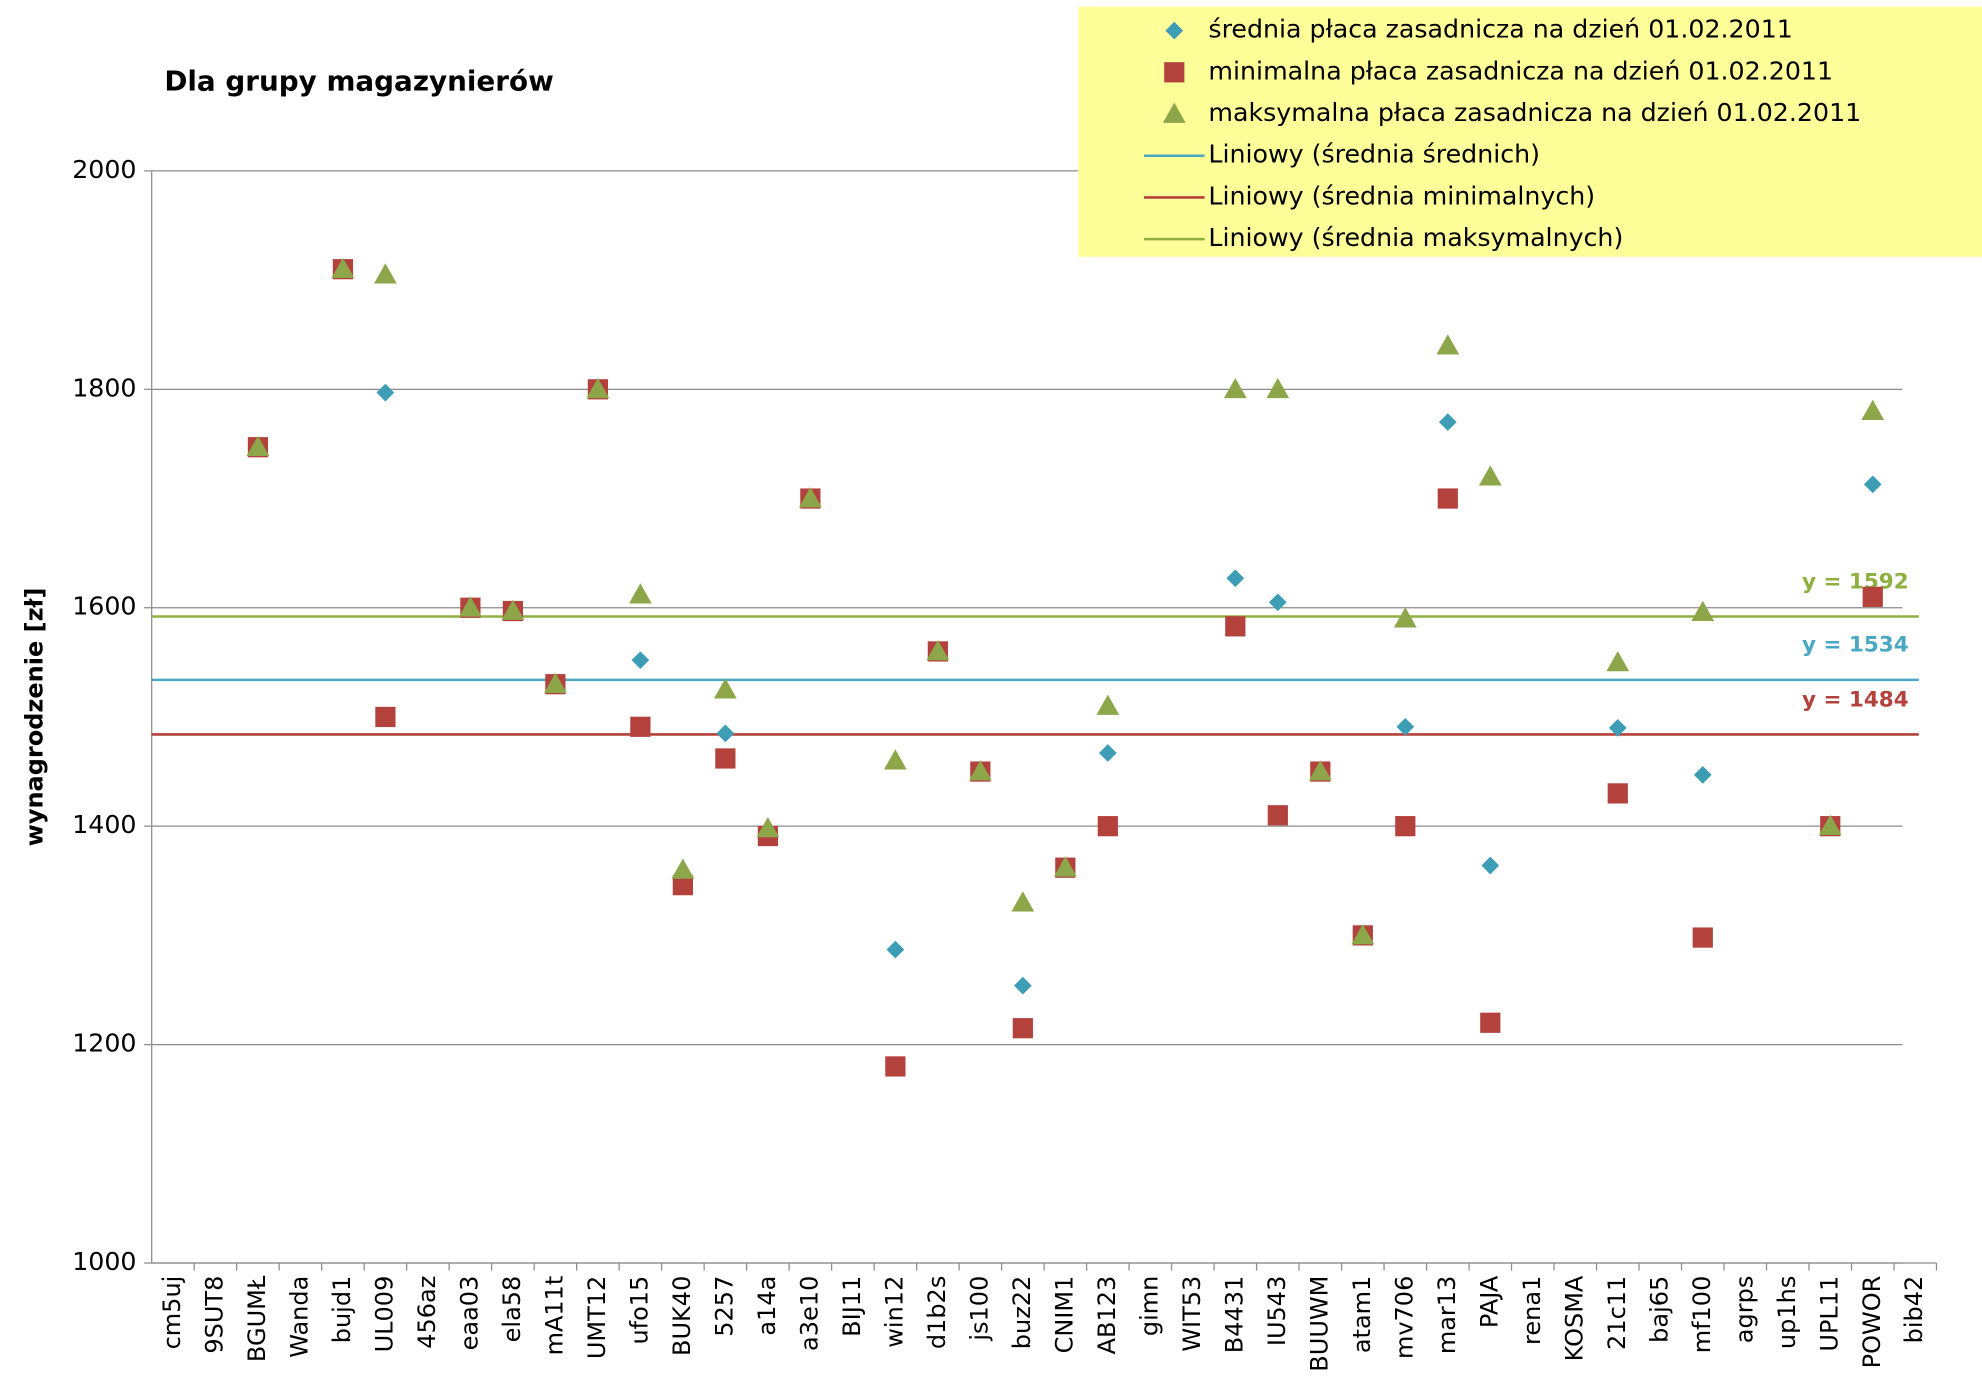  I want to click on x-tick-label: KOSMA, so click(1574, 1318).